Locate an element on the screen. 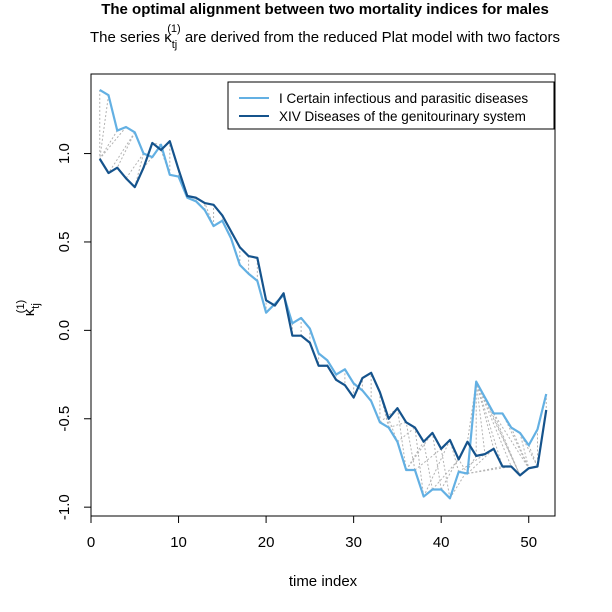 This screenshot has width=612, height=612. x-tick-label: 20 is located at coordinates (266, 542).